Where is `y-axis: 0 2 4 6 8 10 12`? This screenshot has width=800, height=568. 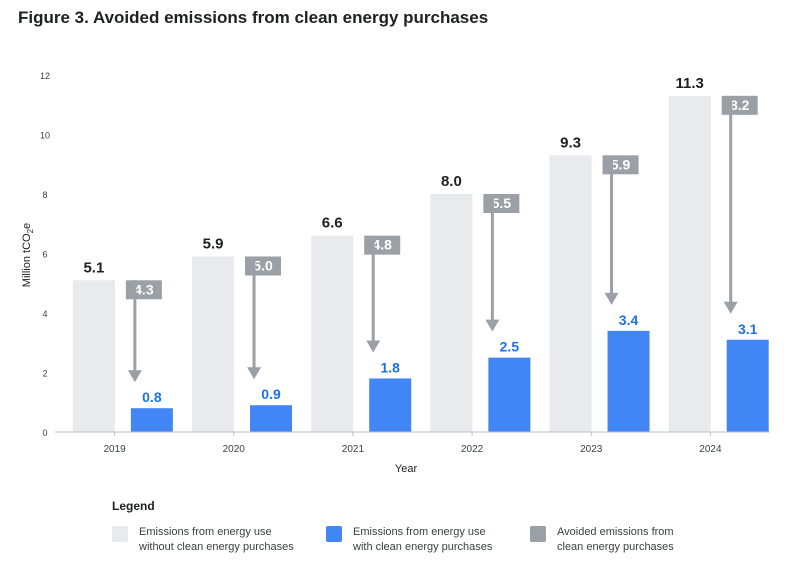 y-axis: 0 2 4 6 8 10 12 is located at coordinates (45, 254).